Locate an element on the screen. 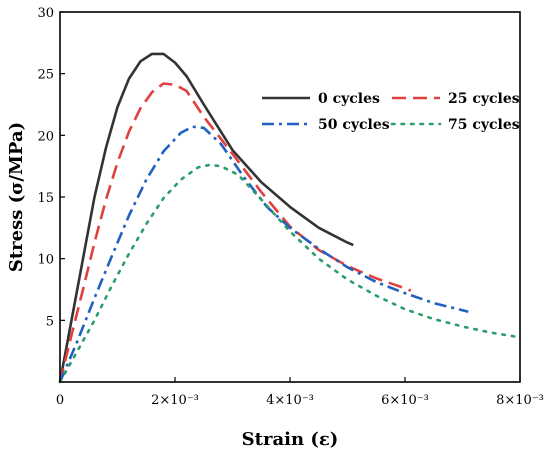 This screenshot has width=550, height=452. legend-label-2: 25 cycles is located at coordinates (484, 99).